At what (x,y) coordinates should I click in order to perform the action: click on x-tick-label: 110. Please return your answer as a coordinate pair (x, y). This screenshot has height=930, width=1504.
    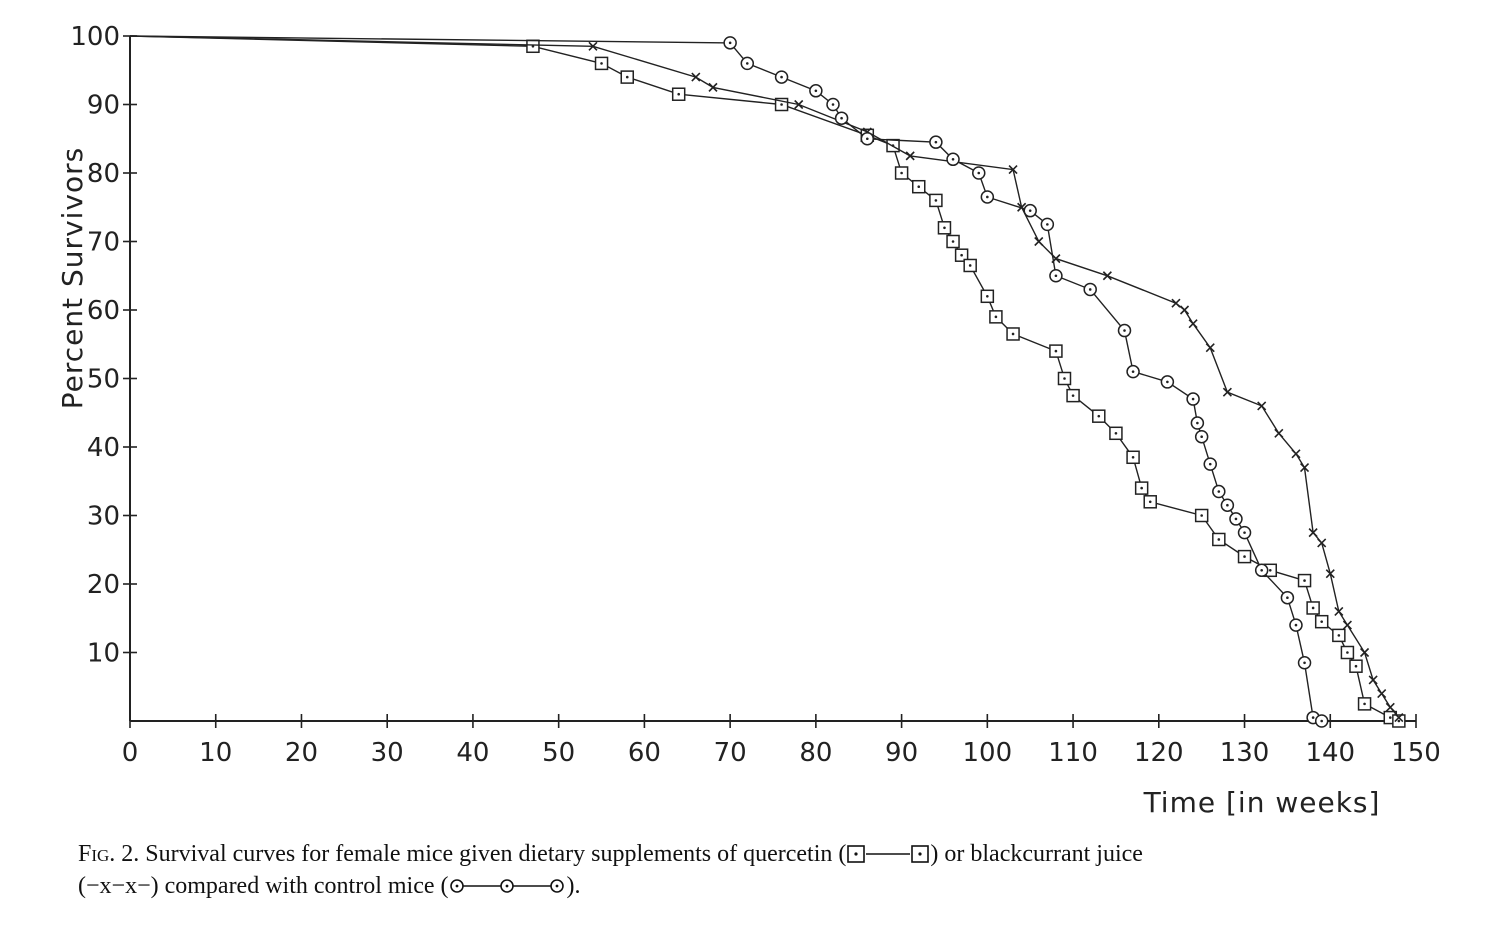
    Looking at the image, I should click on (1073, 753).